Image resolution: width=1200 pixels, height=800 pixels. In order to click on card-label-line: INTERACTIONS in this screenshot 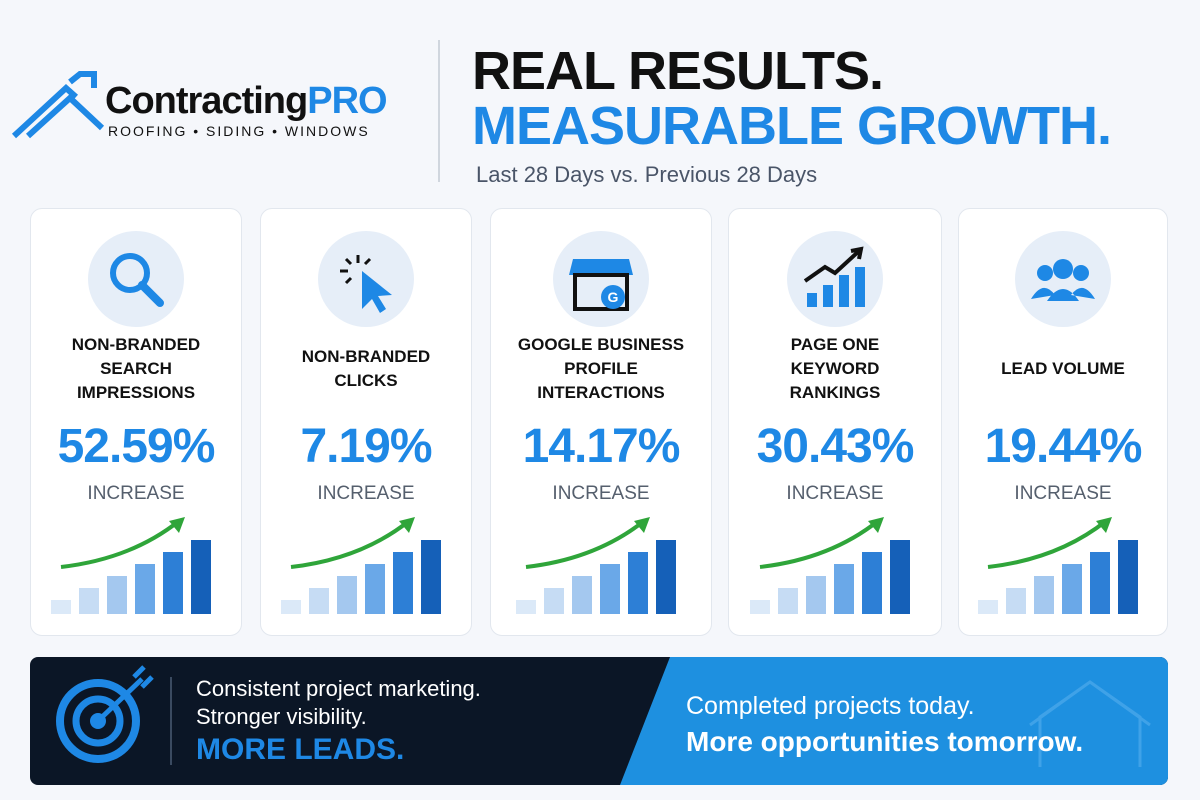, I will do `click(601, 392)`.